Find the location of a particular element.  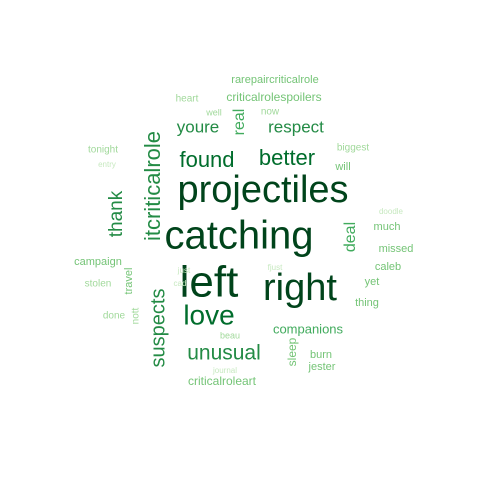

word-well: well is located at coordinates (213, 112).